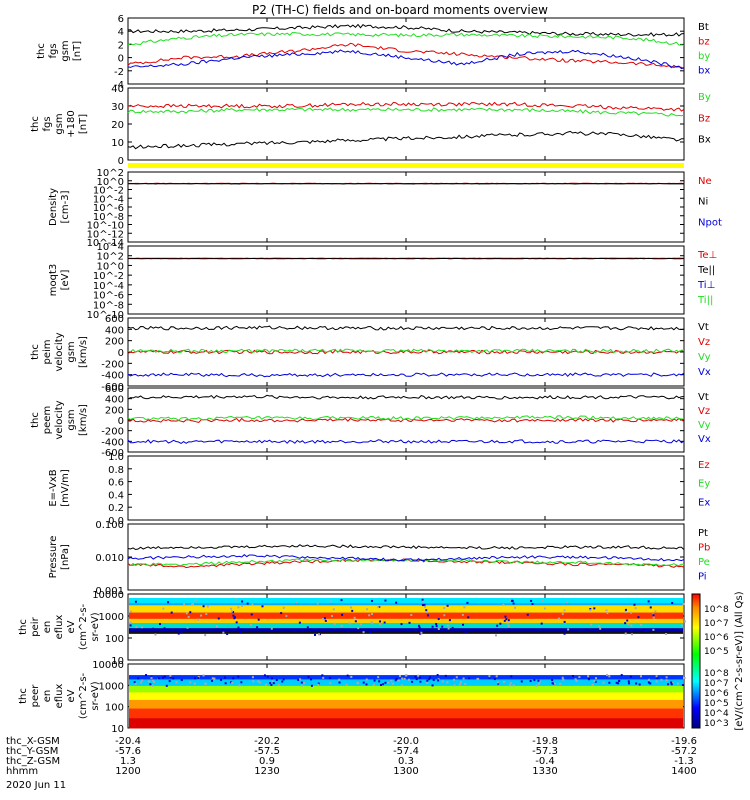 This screenshot has height=800, width=750. Describe the element at coordinates (406, 609) in the screenshot. I see `spectrogram-band` at that location.